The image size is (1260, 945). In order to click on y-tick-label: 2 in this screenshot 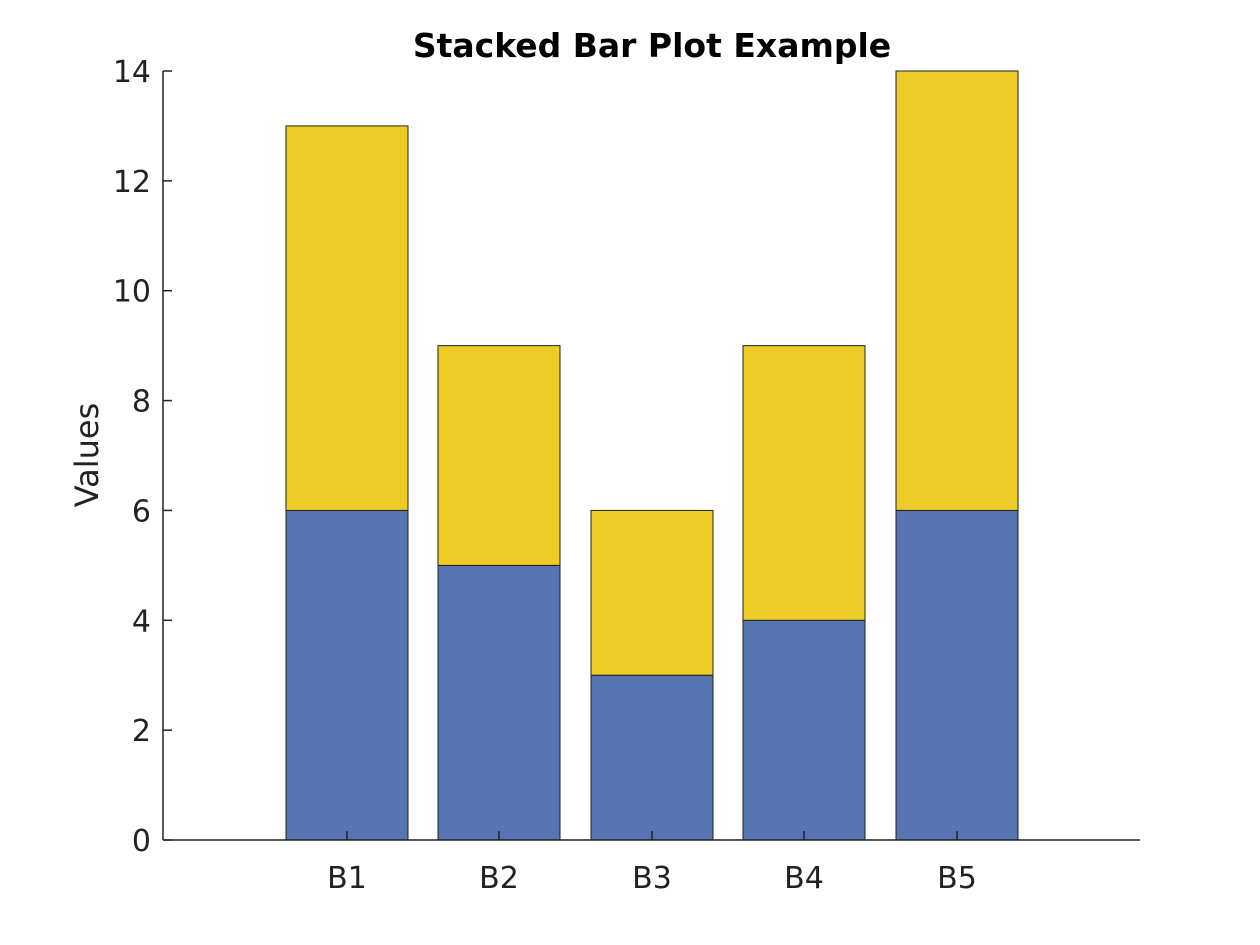, I will do `click(141, 731)`.